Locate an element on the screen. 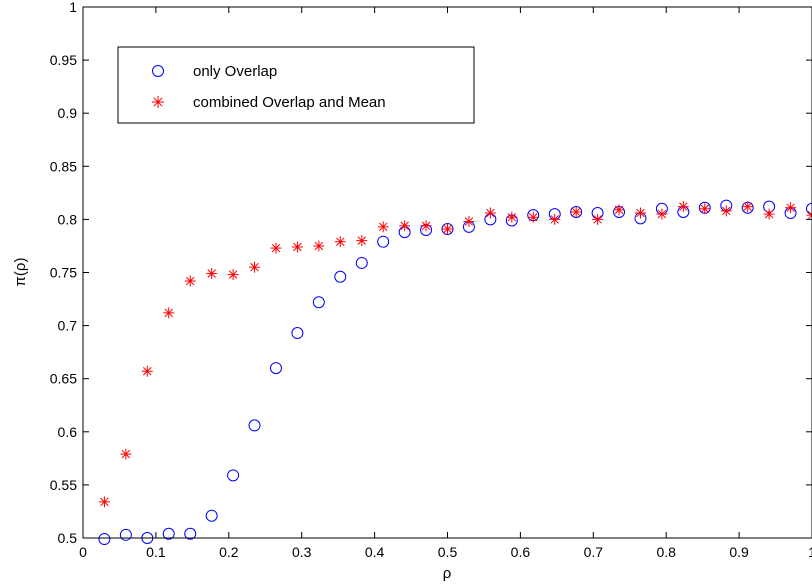  x-tick-label: 0.8 is located at coordinates (666, 552).